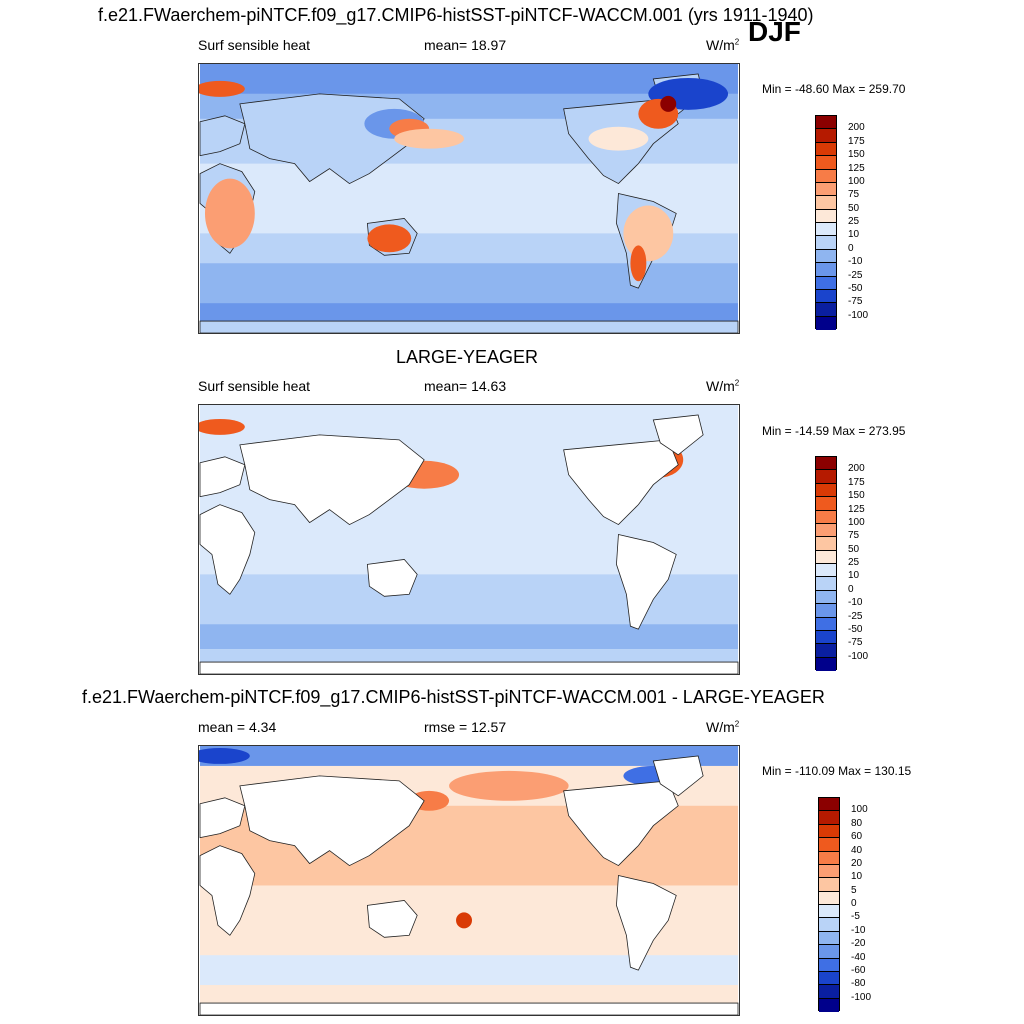 This screenshot has height=1024, width=1024. I want to click on coastline-asia, so click(332, 821).